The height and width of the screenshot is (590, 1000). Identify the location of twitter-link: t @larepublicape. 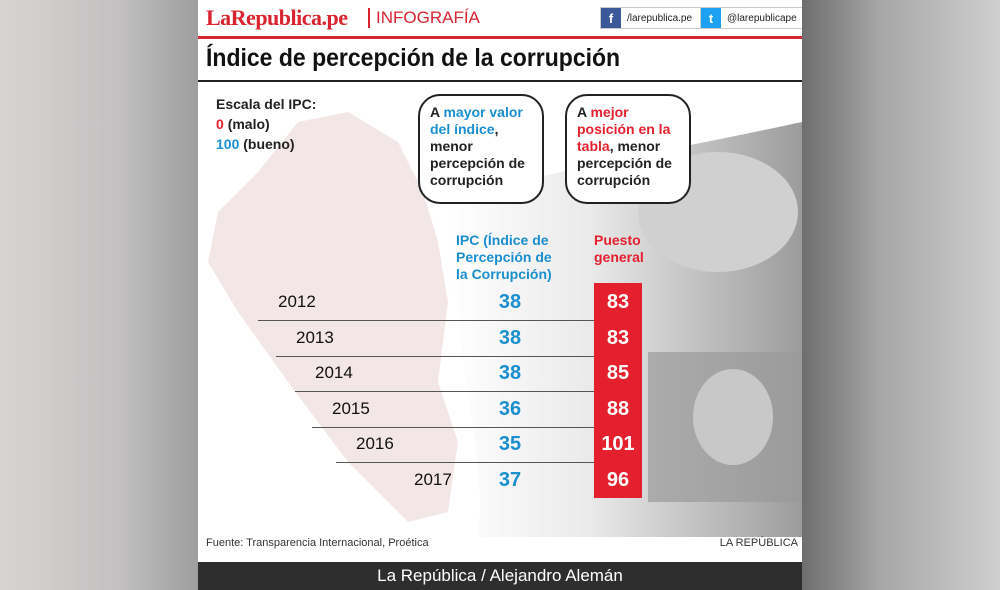
(751, 18).